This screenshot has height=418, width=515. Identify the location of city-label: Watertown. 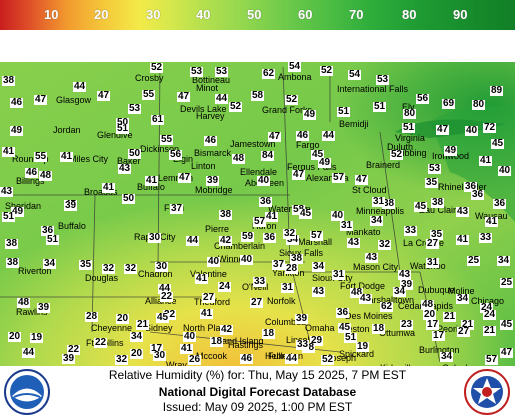
(289, 209).